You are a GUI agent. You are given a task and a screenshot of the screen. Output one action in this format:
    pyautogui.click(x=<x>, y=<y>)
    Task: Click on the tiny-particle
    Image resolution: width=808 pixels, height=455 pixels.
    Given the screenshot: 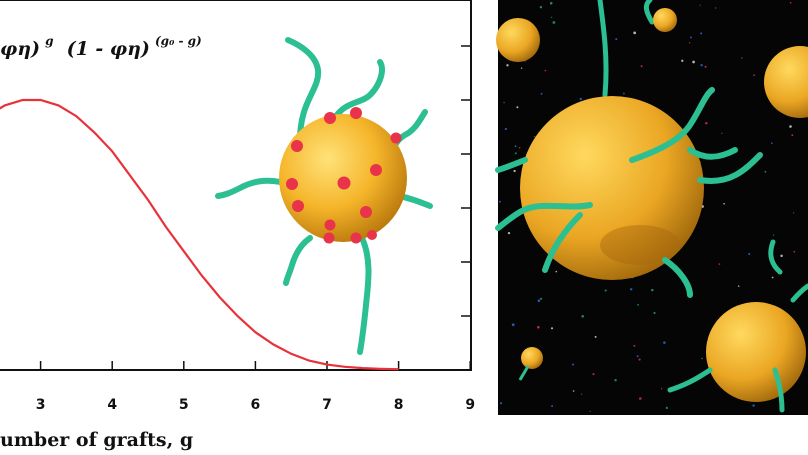 What is the action you would take?
    pyautogui.click(x=665, y=20)
    